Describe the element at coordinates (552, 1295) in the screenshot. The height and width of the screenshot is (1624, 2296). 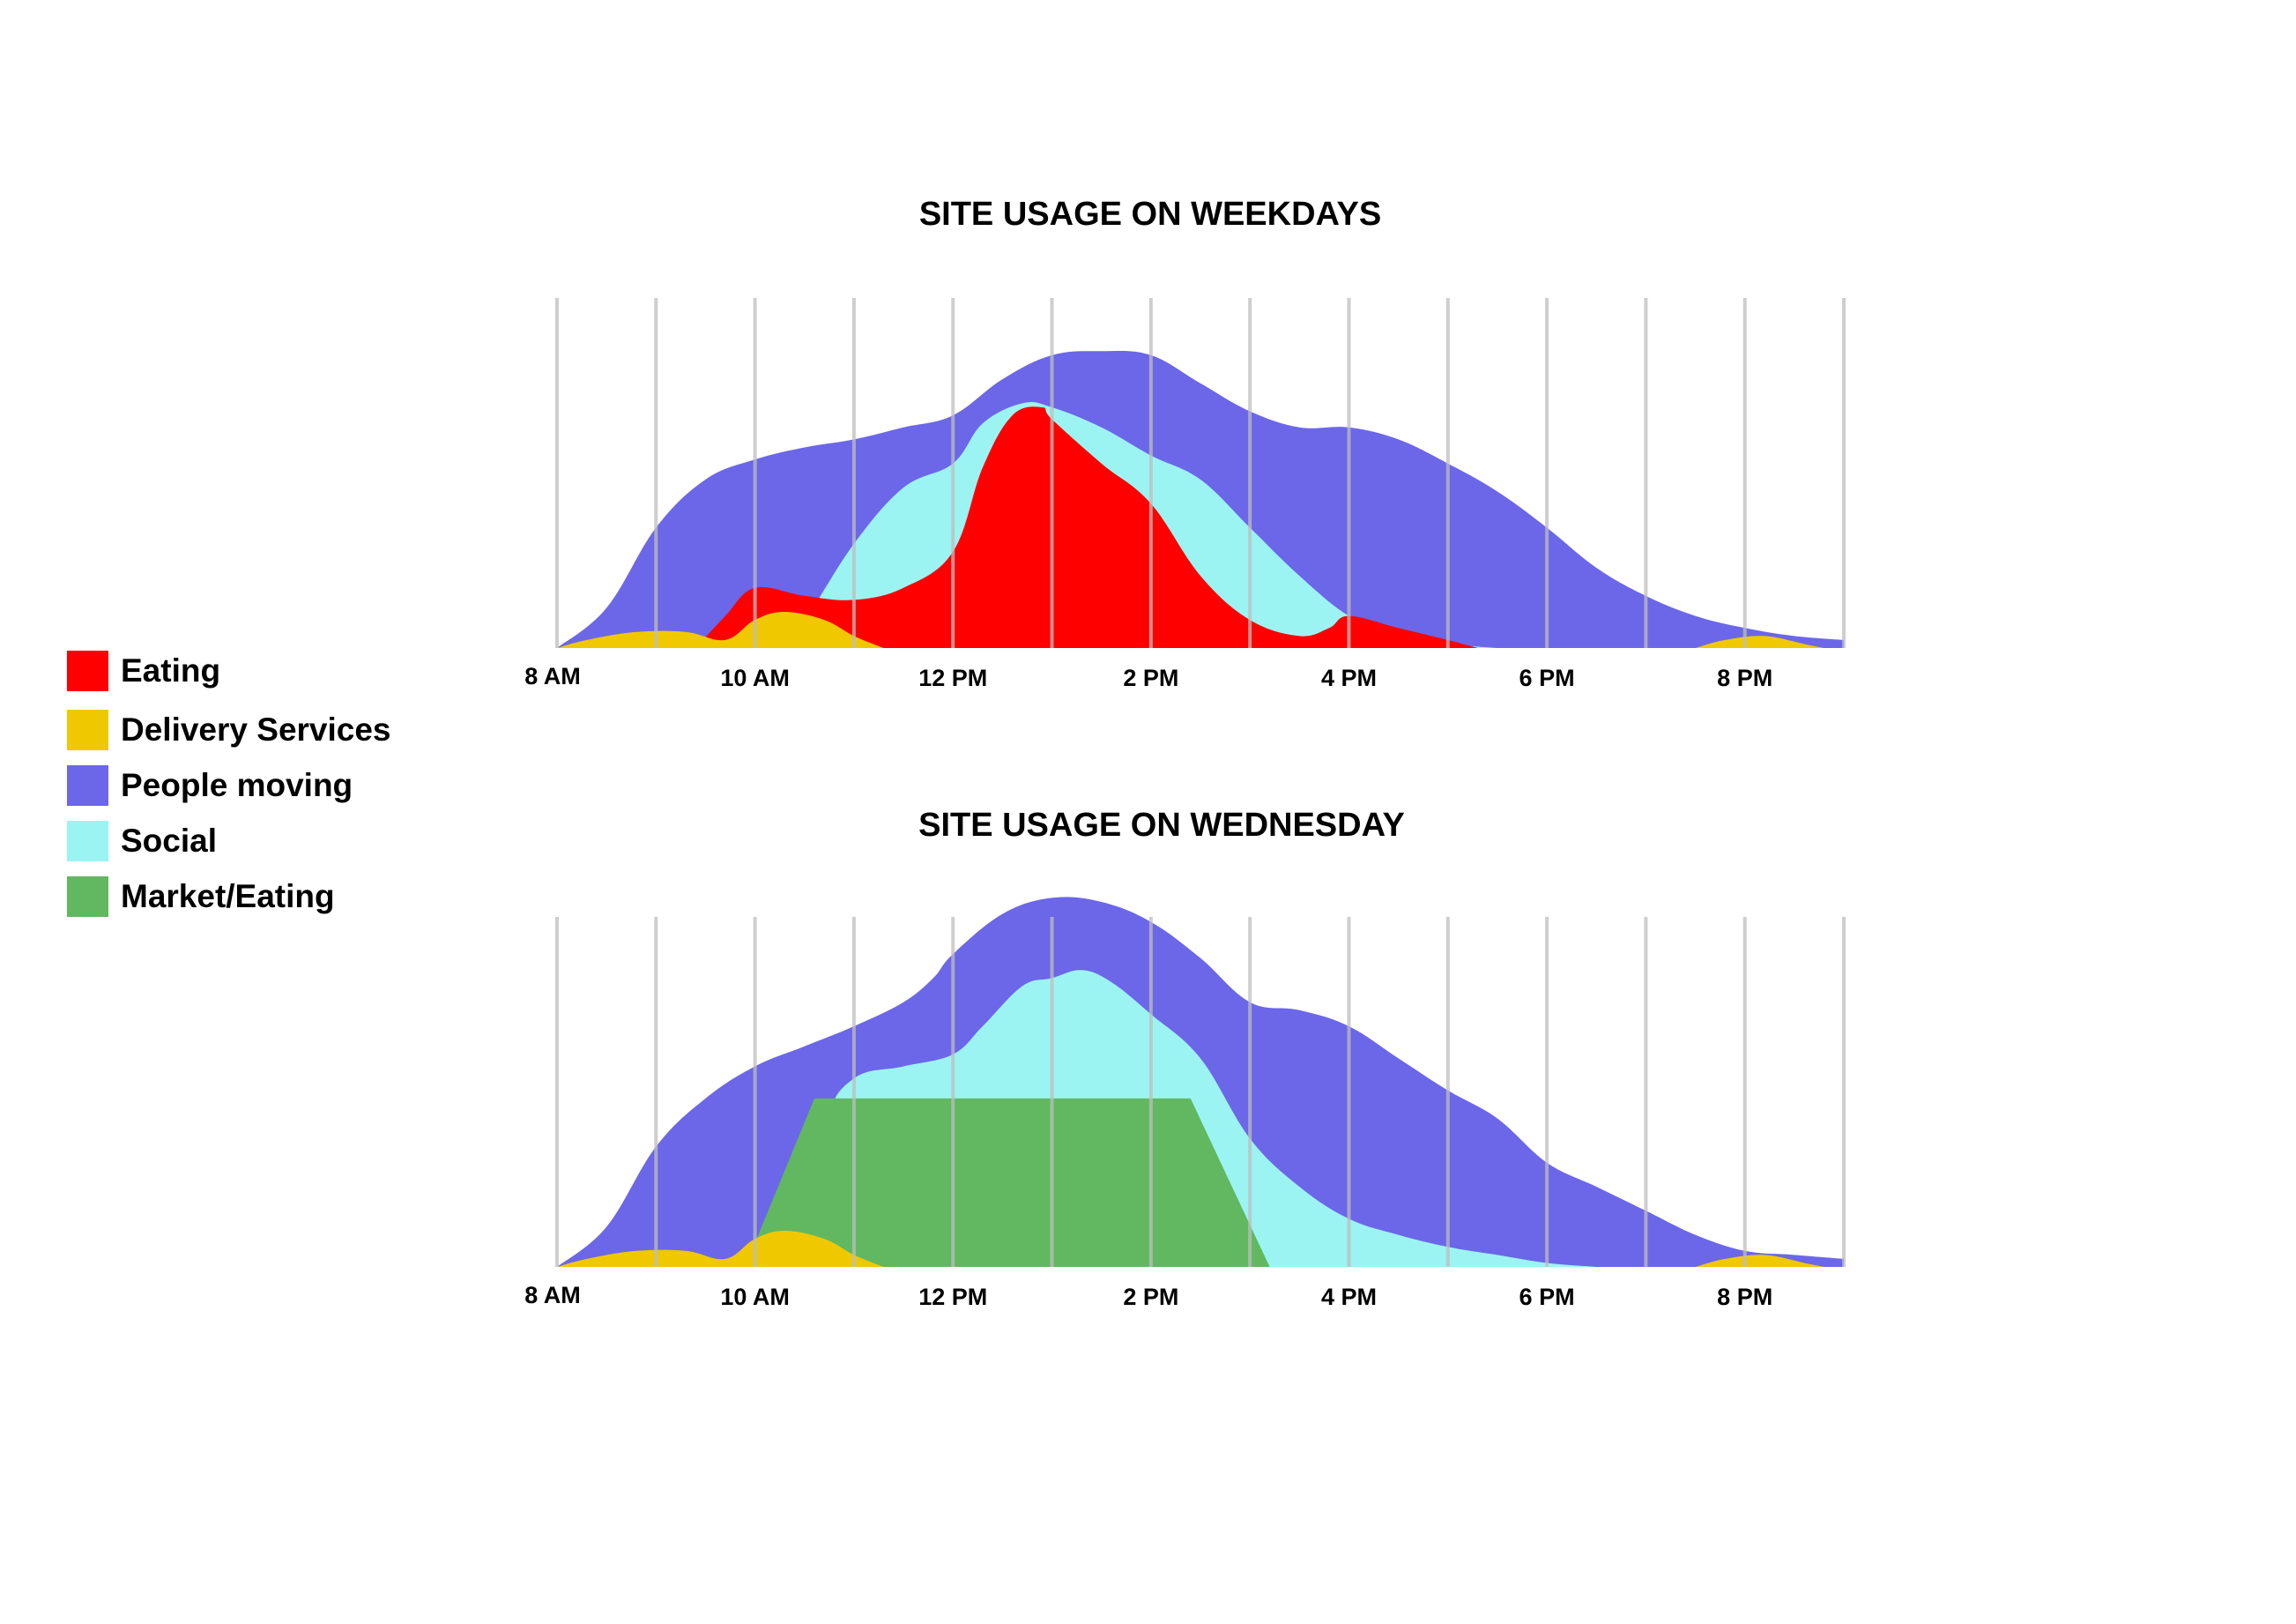
I see `chart-1-x-tick-label: 8 AM` at that location.